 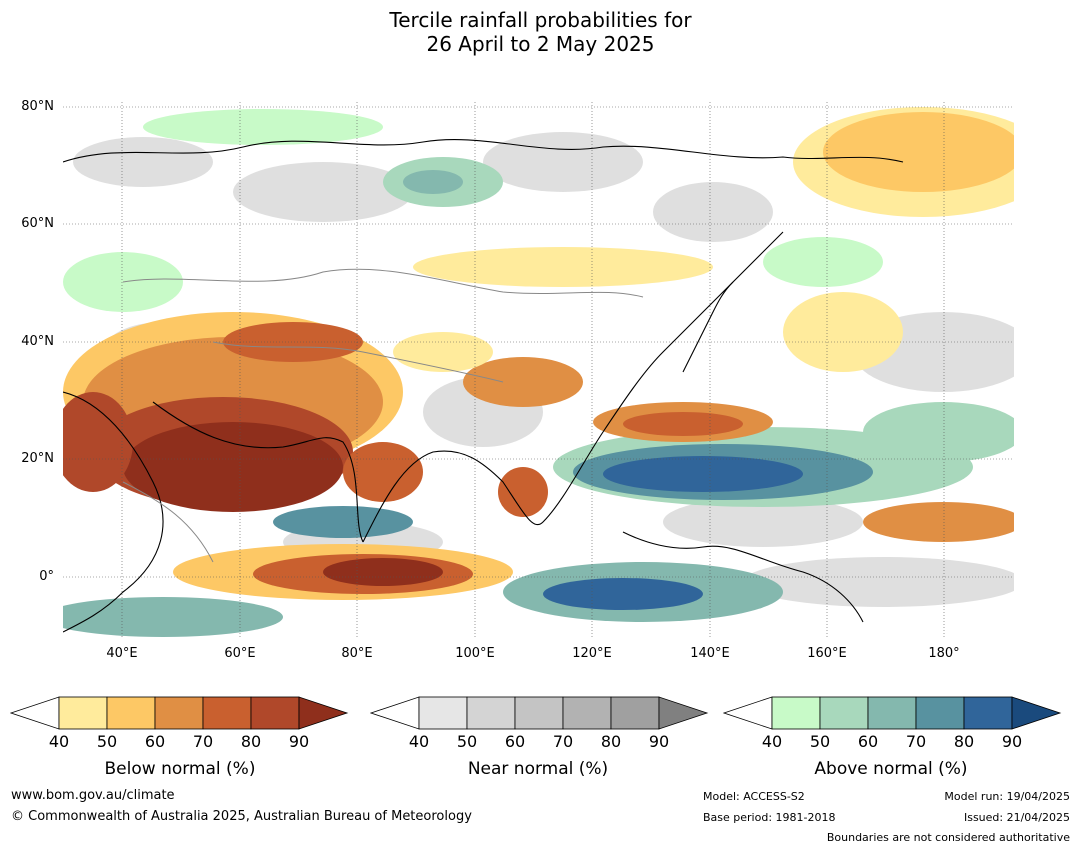 I want to click on colorbar-above-normal, so click(x=892, y=713).